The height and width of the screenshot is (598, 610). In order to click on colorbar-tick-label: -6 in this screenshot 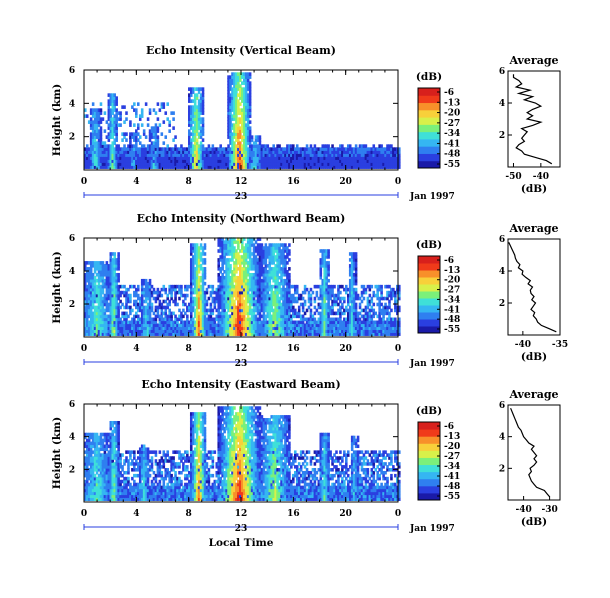, I will do `click(449, 93)`.